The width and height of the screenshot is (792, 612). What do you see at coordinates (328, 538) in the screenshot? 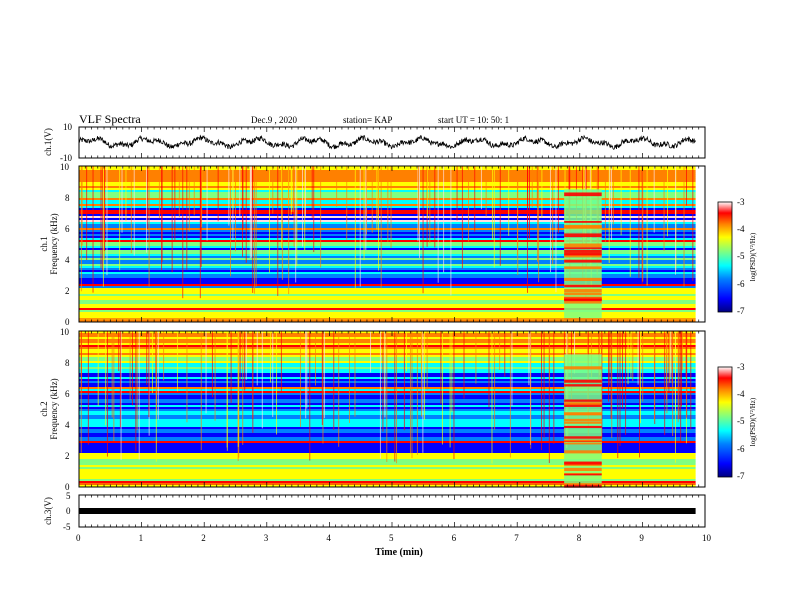
I see `x-tick-label: 4` at bounding box center [328, 538].